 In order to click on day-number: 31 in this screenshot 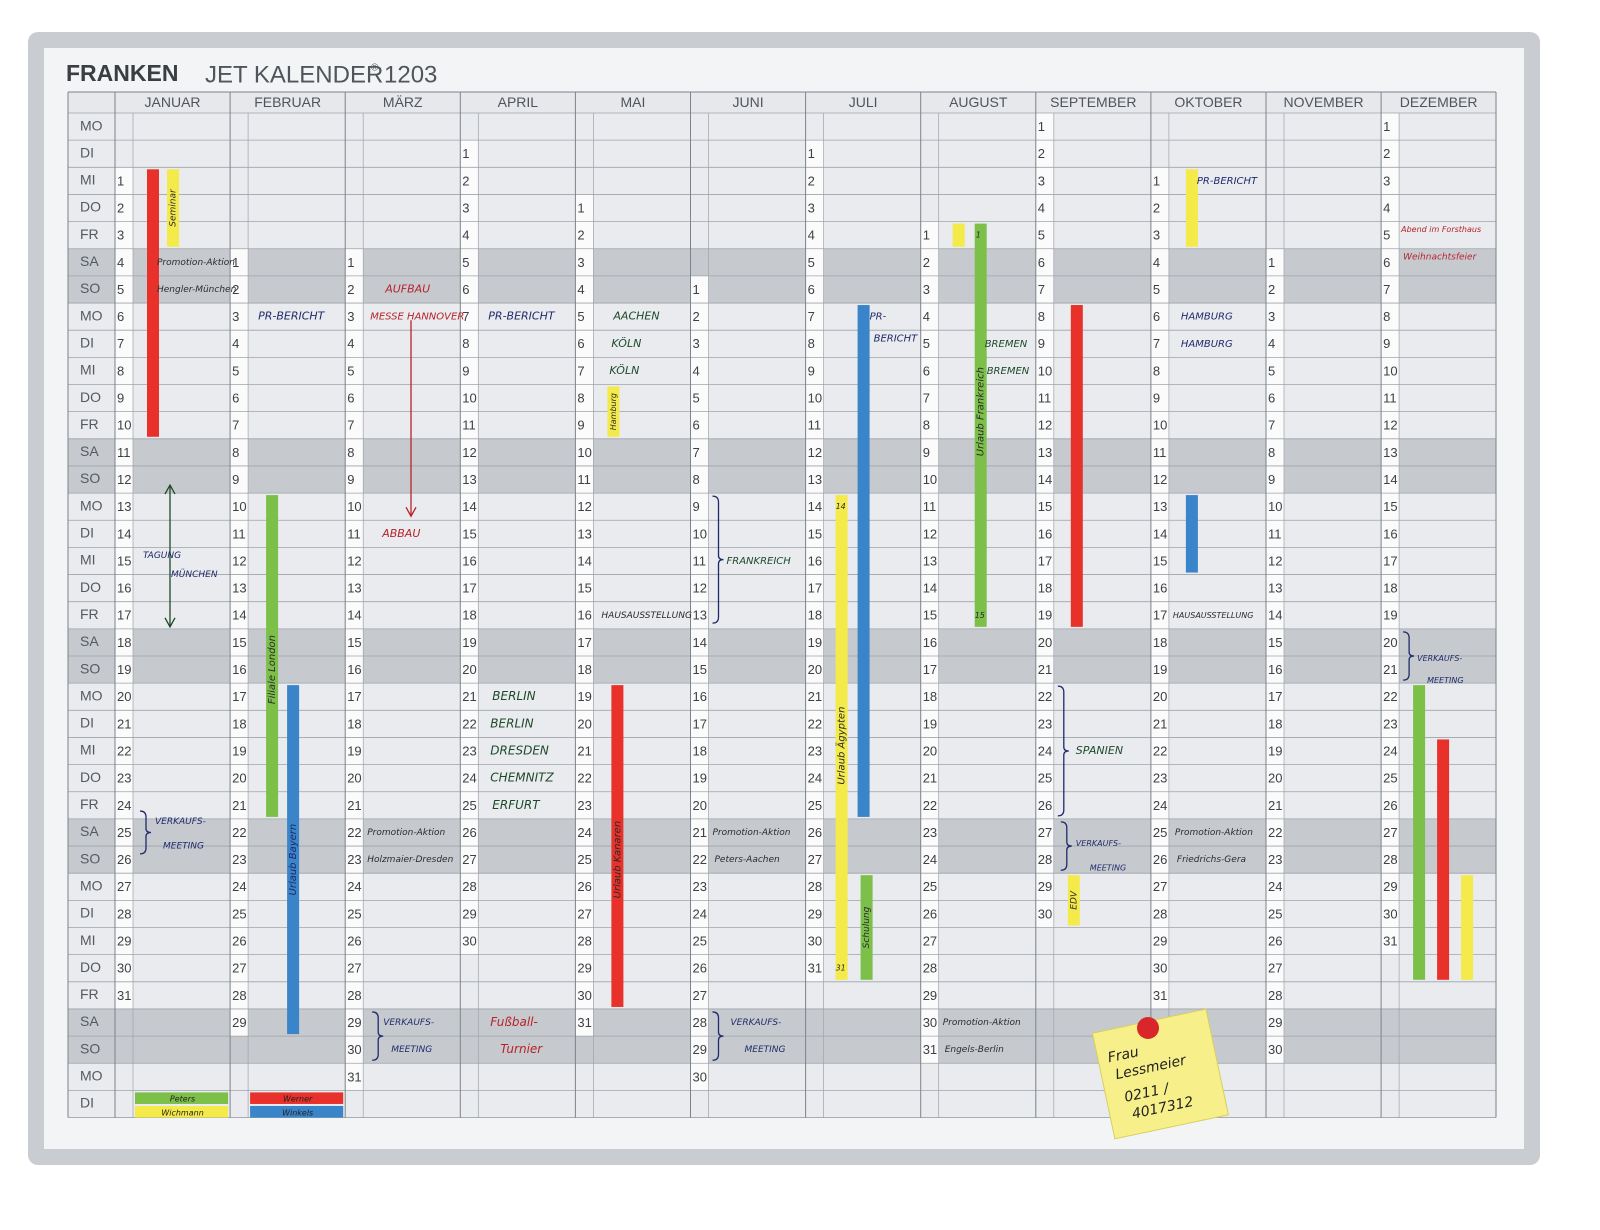, I will do `click(930, 1049)`.